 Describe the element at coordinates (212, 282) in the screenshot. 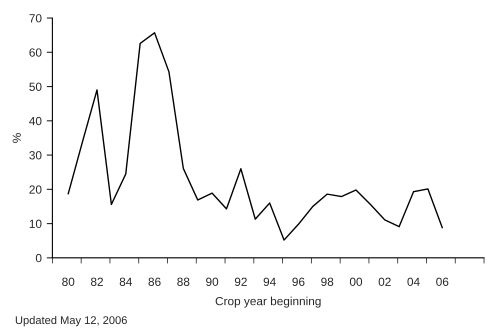

I see `x-tick-label: 90` at that location.